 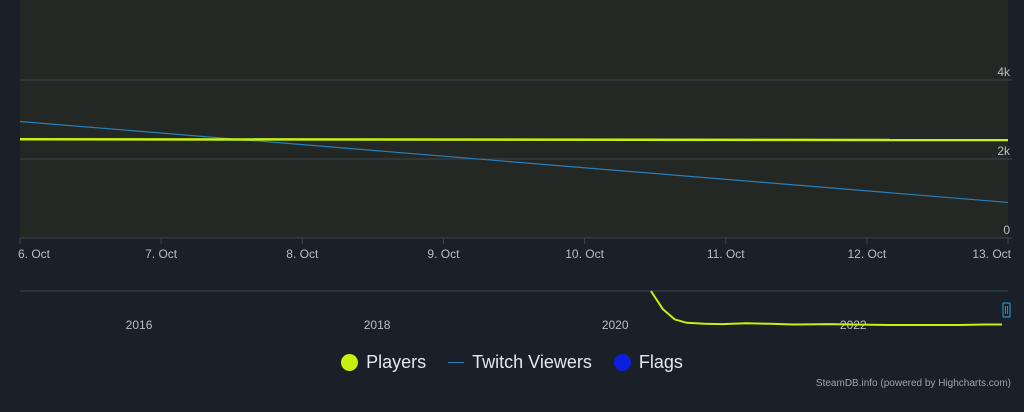 I want to click on x-tick-label: 12. Oct, so click(x=867, y=254).